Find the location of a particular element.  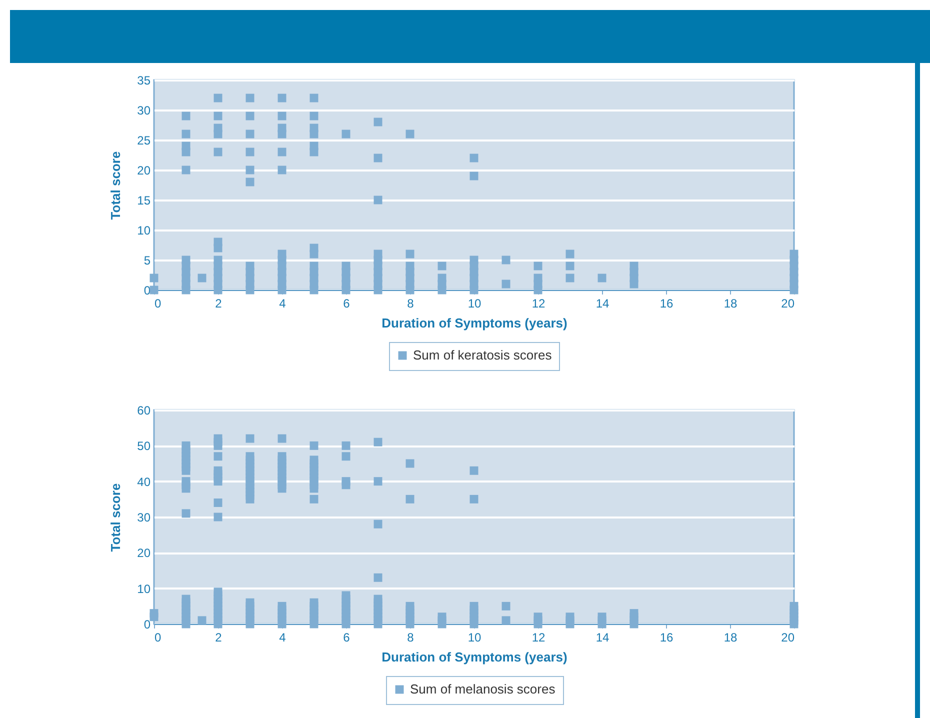

legend-label: Sum of melanosis scores is located at coordinates (483, 689).